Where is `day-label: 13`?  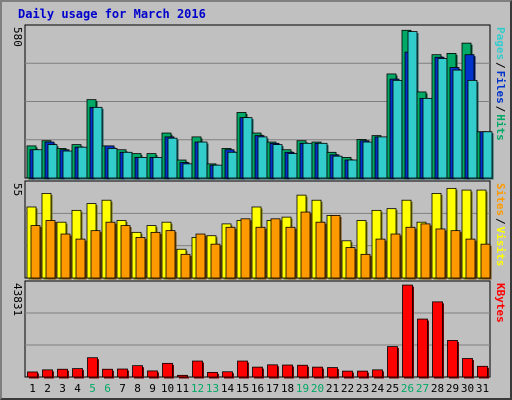
day-label: 13 is located at coordinates (212, 388).